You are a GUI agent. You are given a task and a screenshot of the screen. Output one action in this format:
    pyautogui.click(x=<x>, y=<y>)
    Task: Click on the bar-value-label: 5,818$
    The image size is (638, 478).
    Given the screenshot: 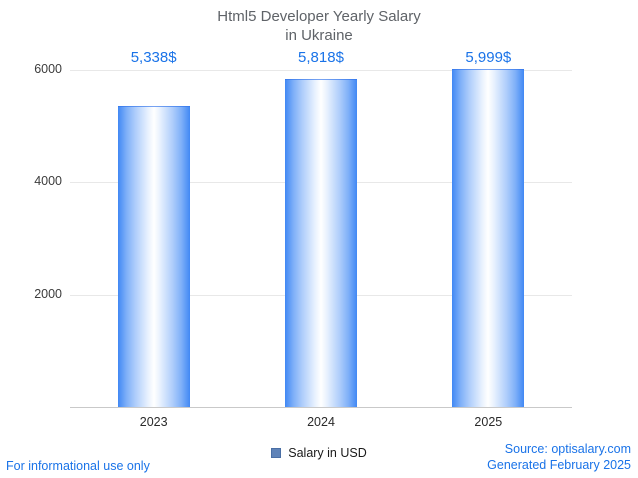 What is the action you would take?
    pyautogui.click(x=321, y=57)
    